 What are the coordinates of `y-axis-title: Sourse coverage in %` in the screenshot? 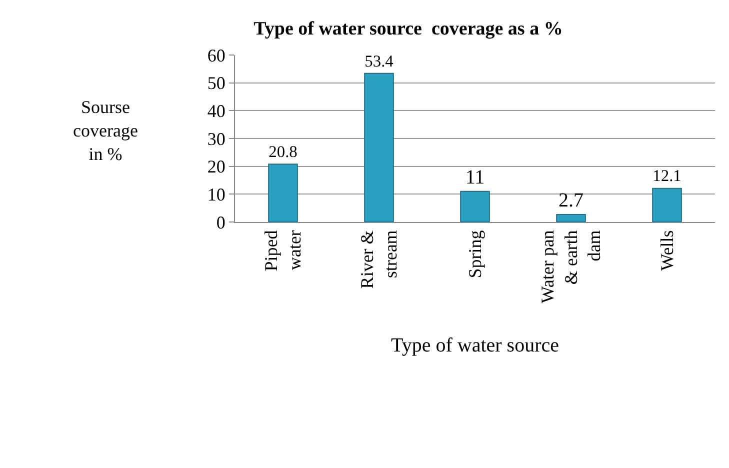 It's located at (105, 130).